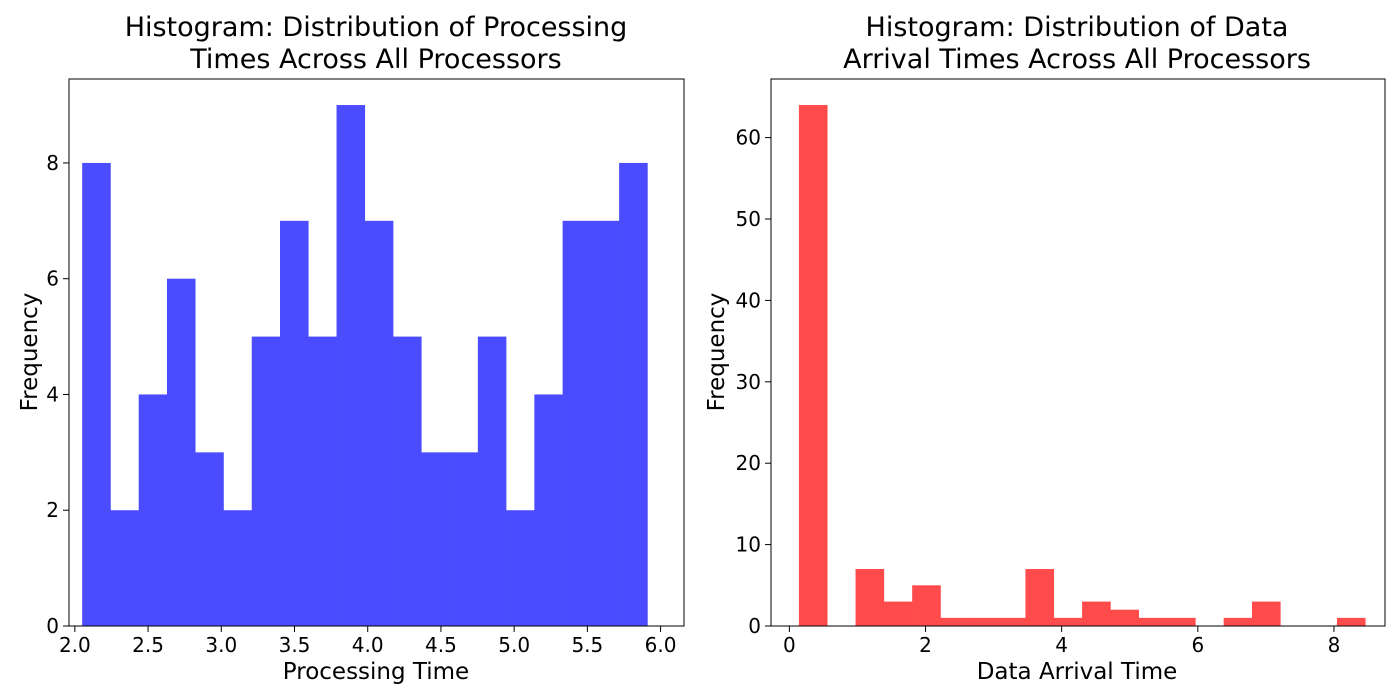  I want to click on x-tick-label: 2, so click(925, 645).